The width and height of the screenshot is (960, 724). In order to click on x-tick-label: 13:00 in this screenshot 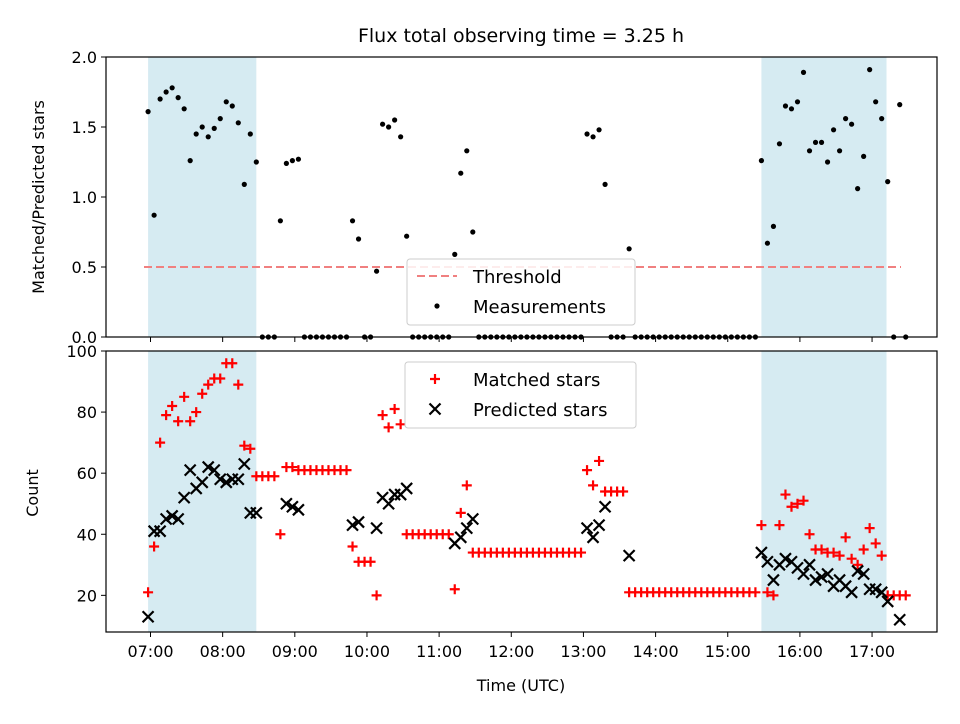, I will do `click(583, 651)`.